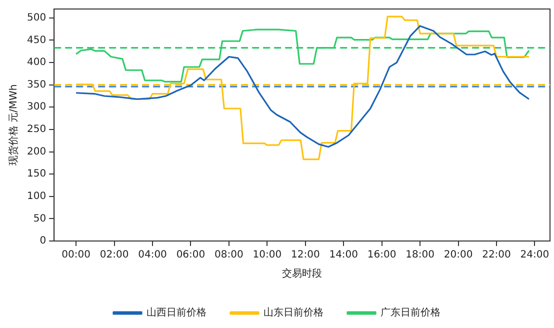 Image resolution: width=554 pixels, height=328 pixels. Describe the element at coordinates (294, 312) in the screenshot. I see `legend-label: 山东日前价格` at that location.